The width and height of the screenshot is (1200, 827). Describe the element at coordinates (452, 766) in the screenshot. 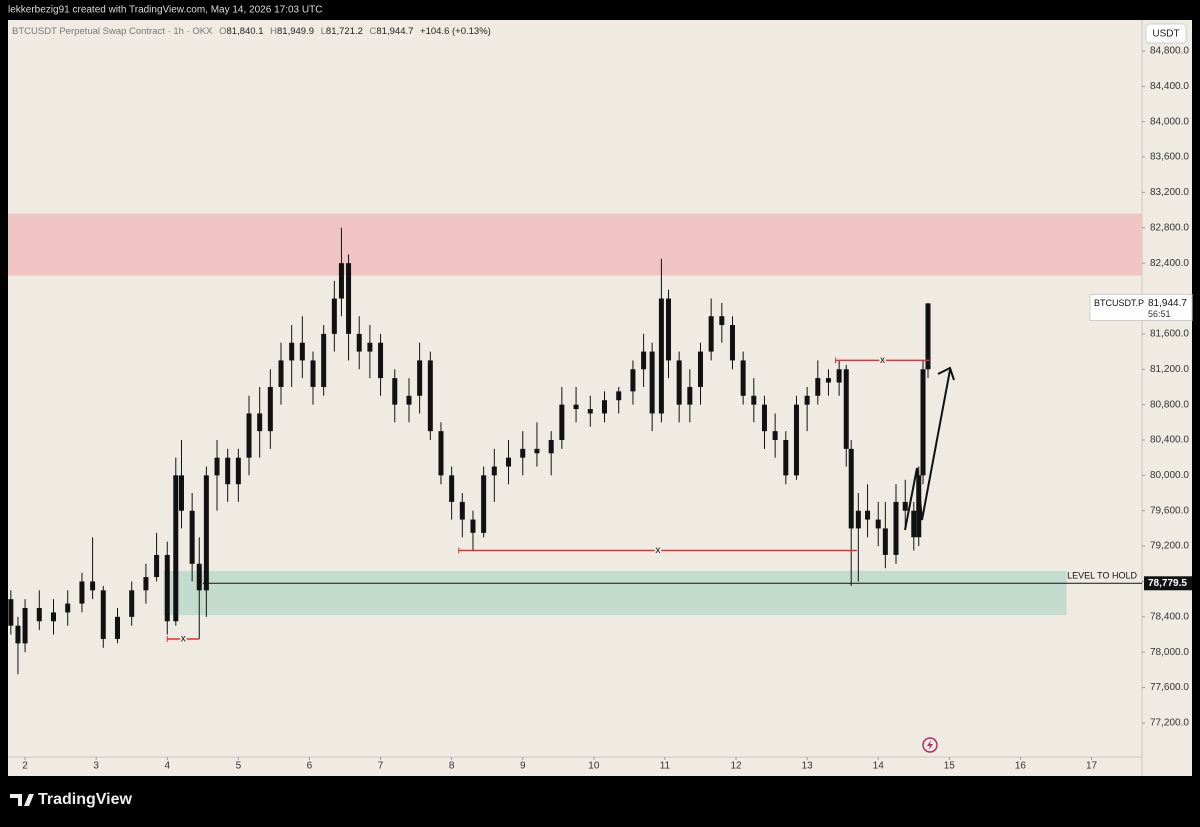

I see `x-tick-label: 8` at that location.